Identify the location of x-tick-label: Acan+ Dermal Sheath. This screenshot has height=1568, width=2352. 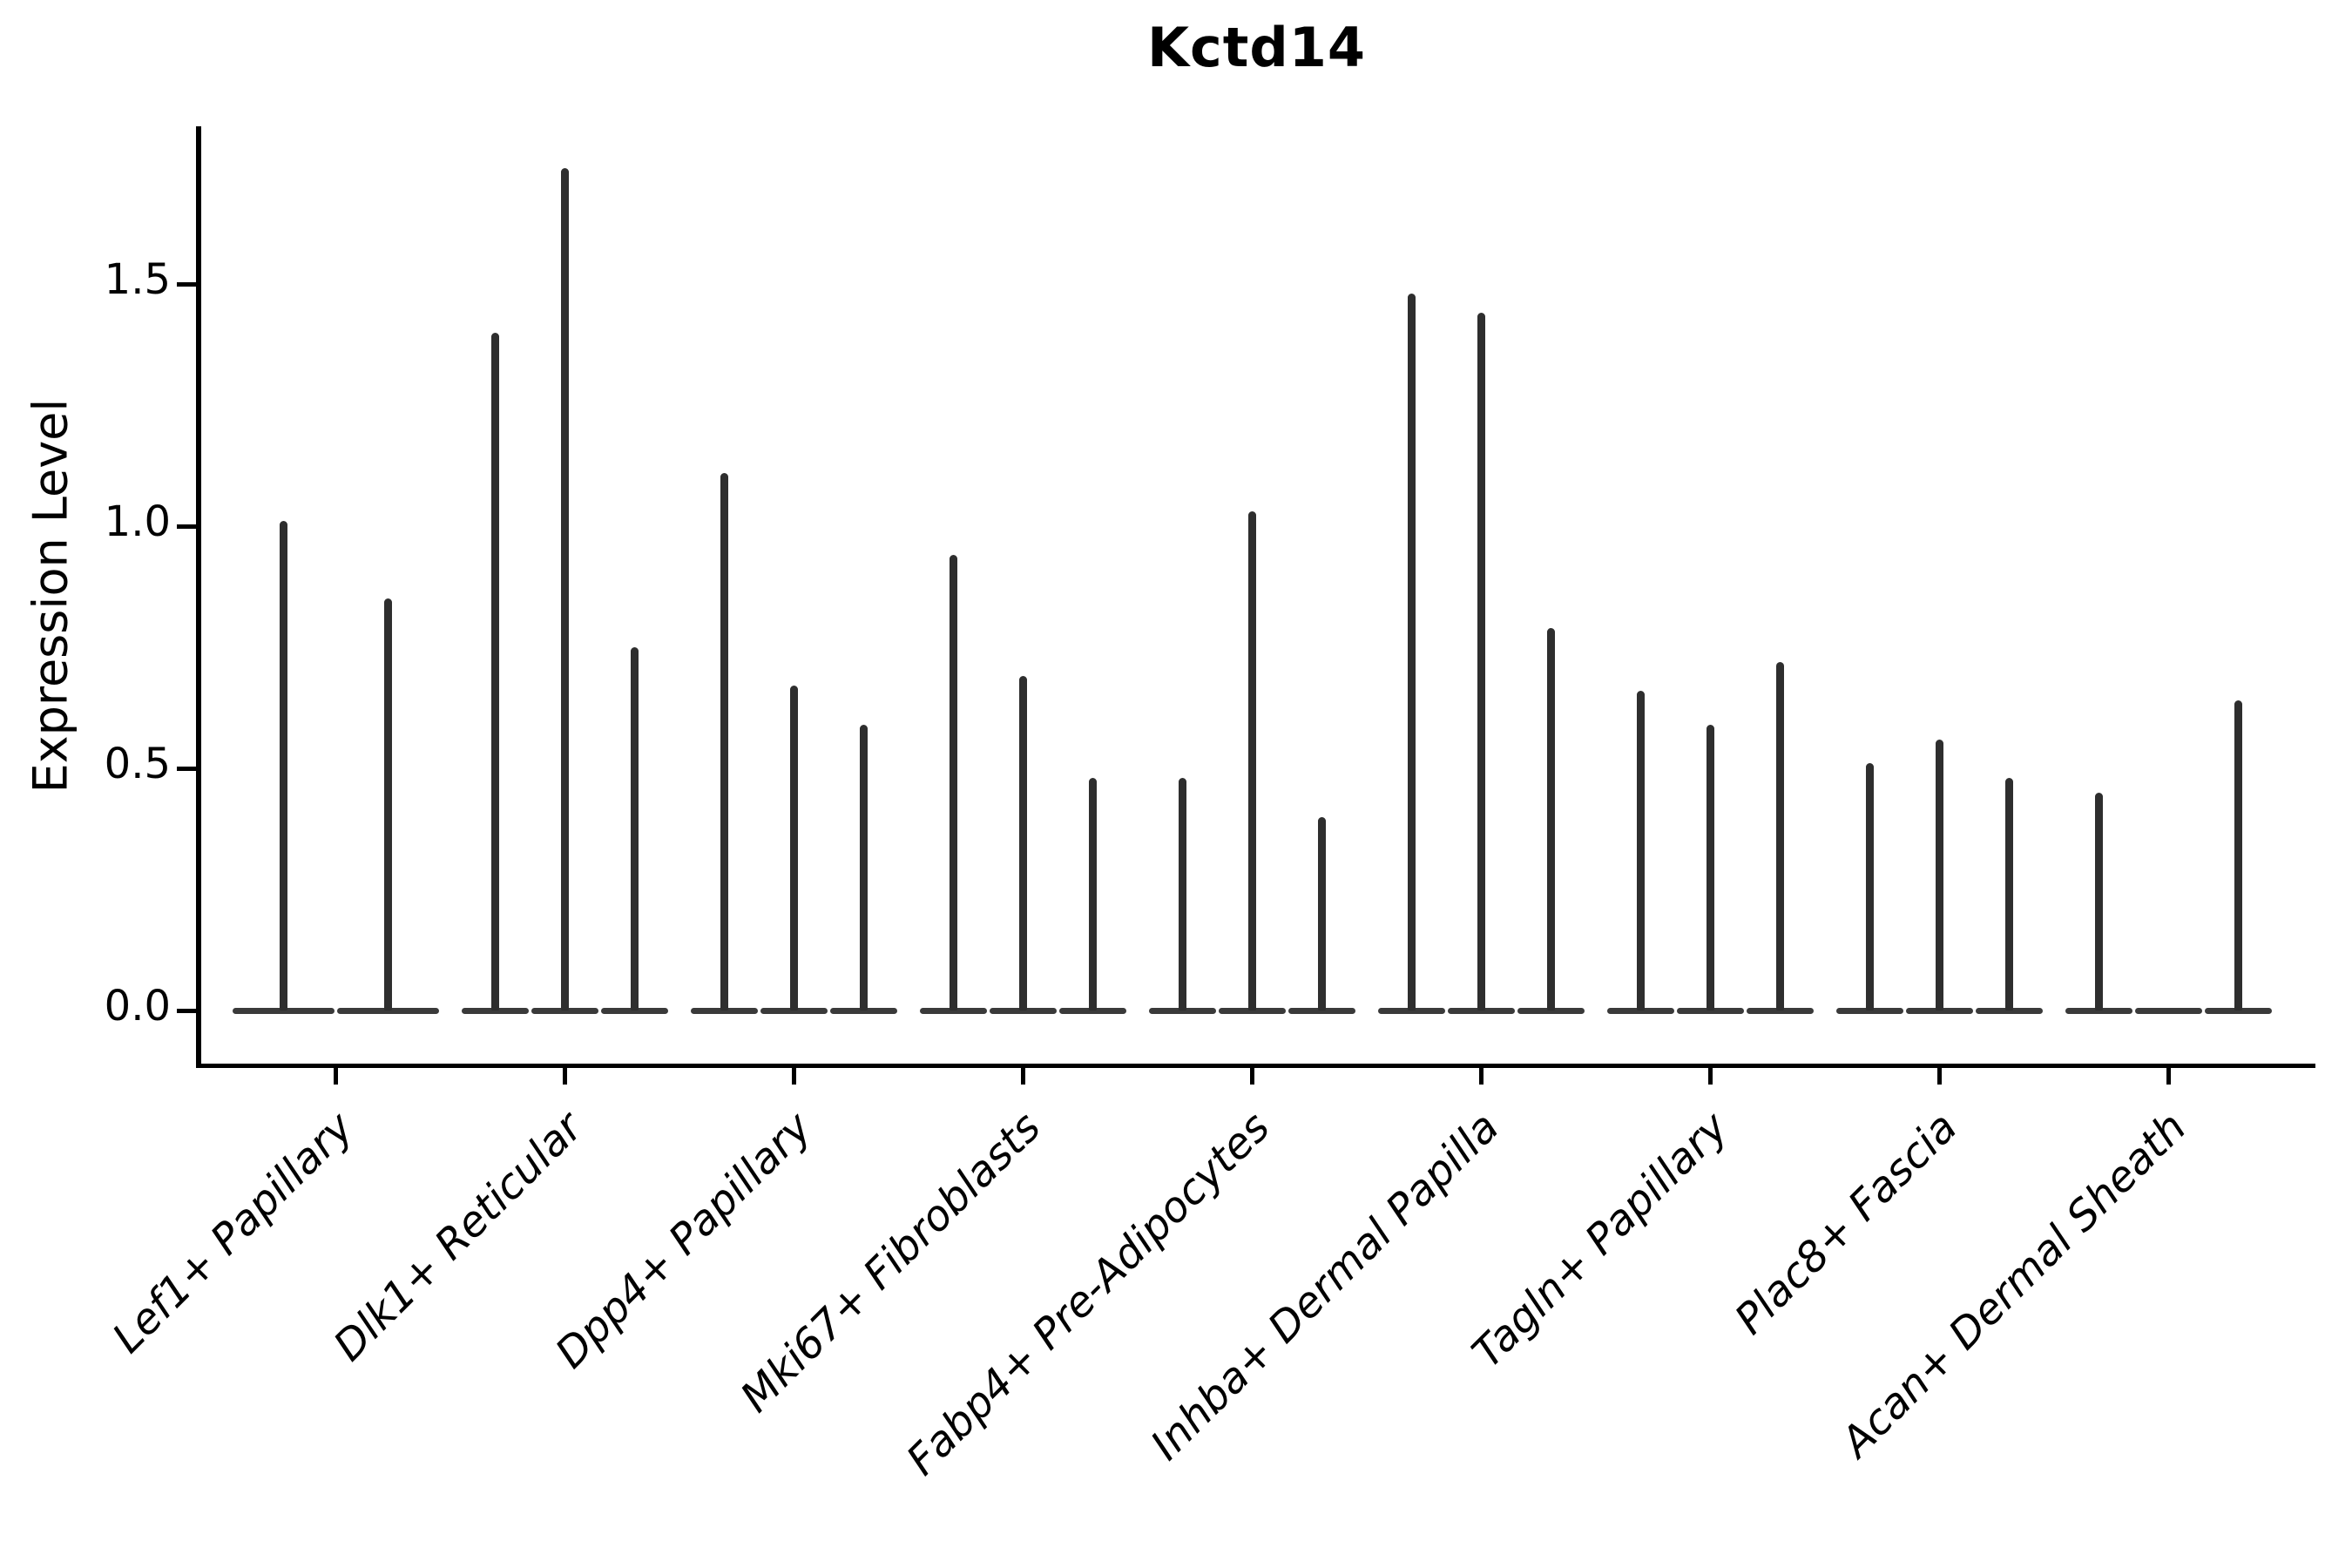
(2014, 1285).